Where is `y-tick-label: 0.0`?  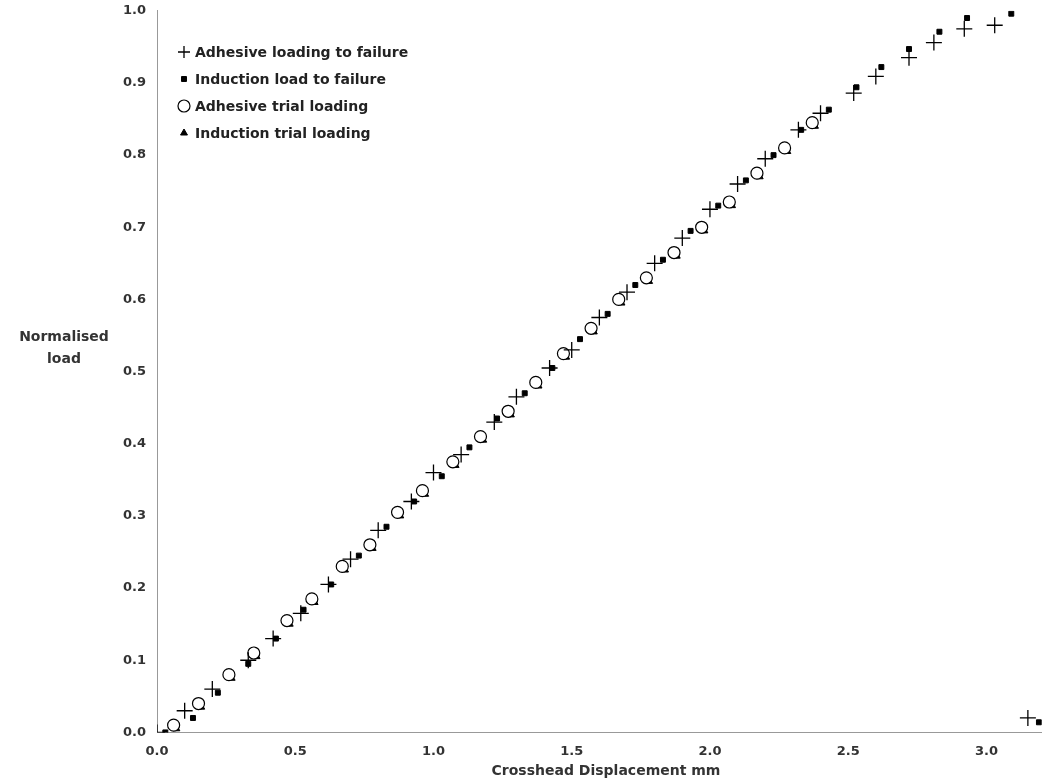
y-tick-label: 0.0 is located at coordinates (135, 731).